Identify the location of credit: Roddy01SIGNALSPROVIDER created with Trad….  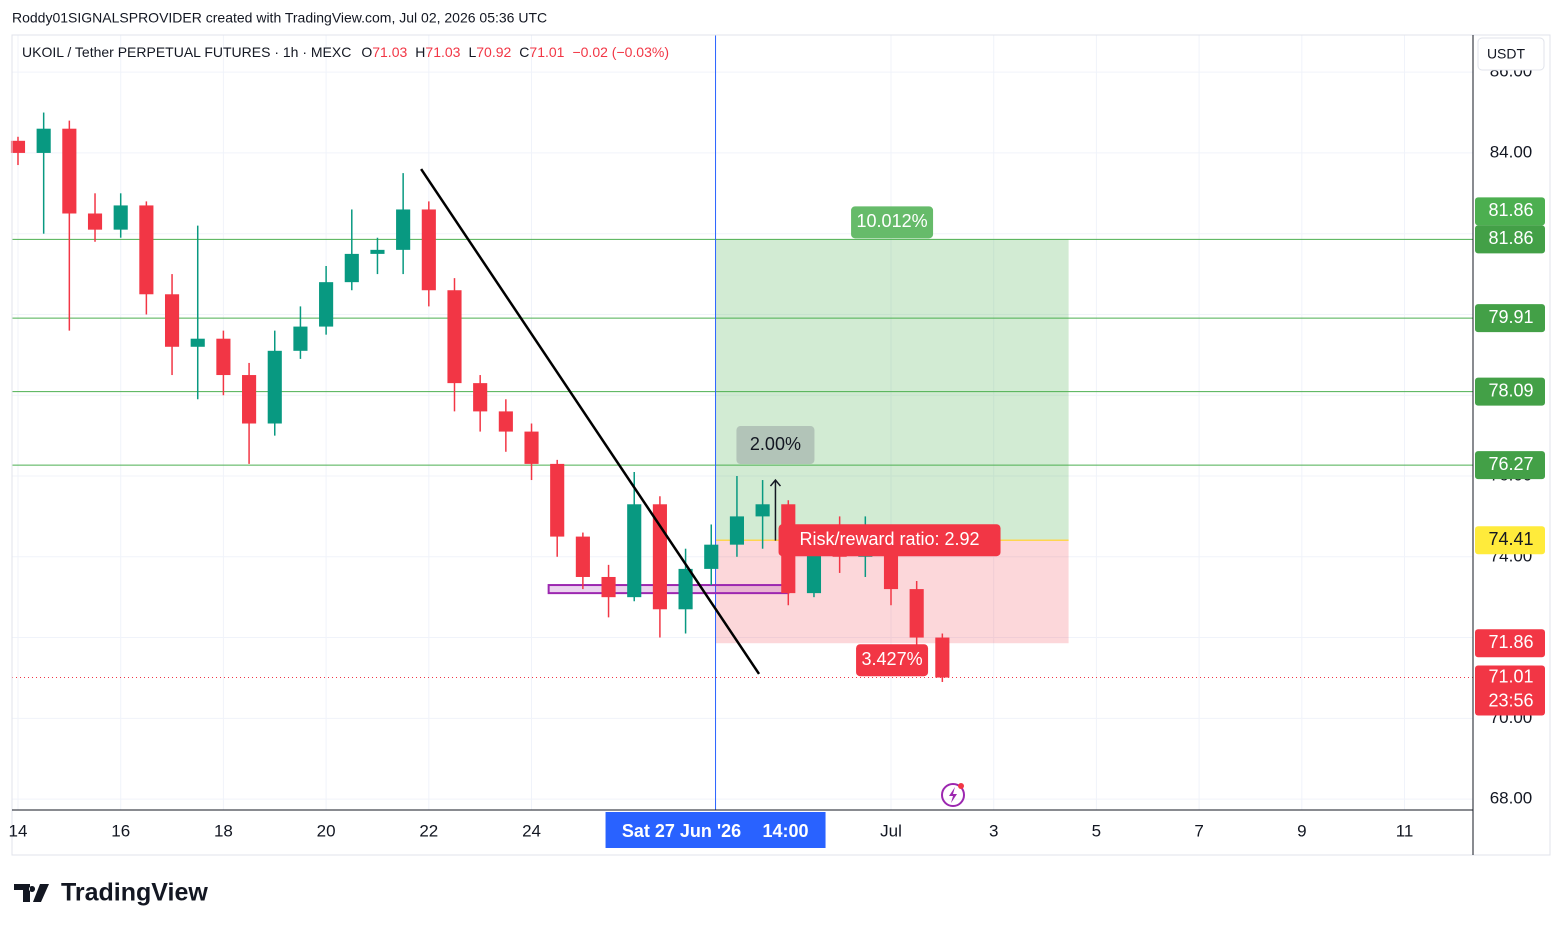
(279, 18).